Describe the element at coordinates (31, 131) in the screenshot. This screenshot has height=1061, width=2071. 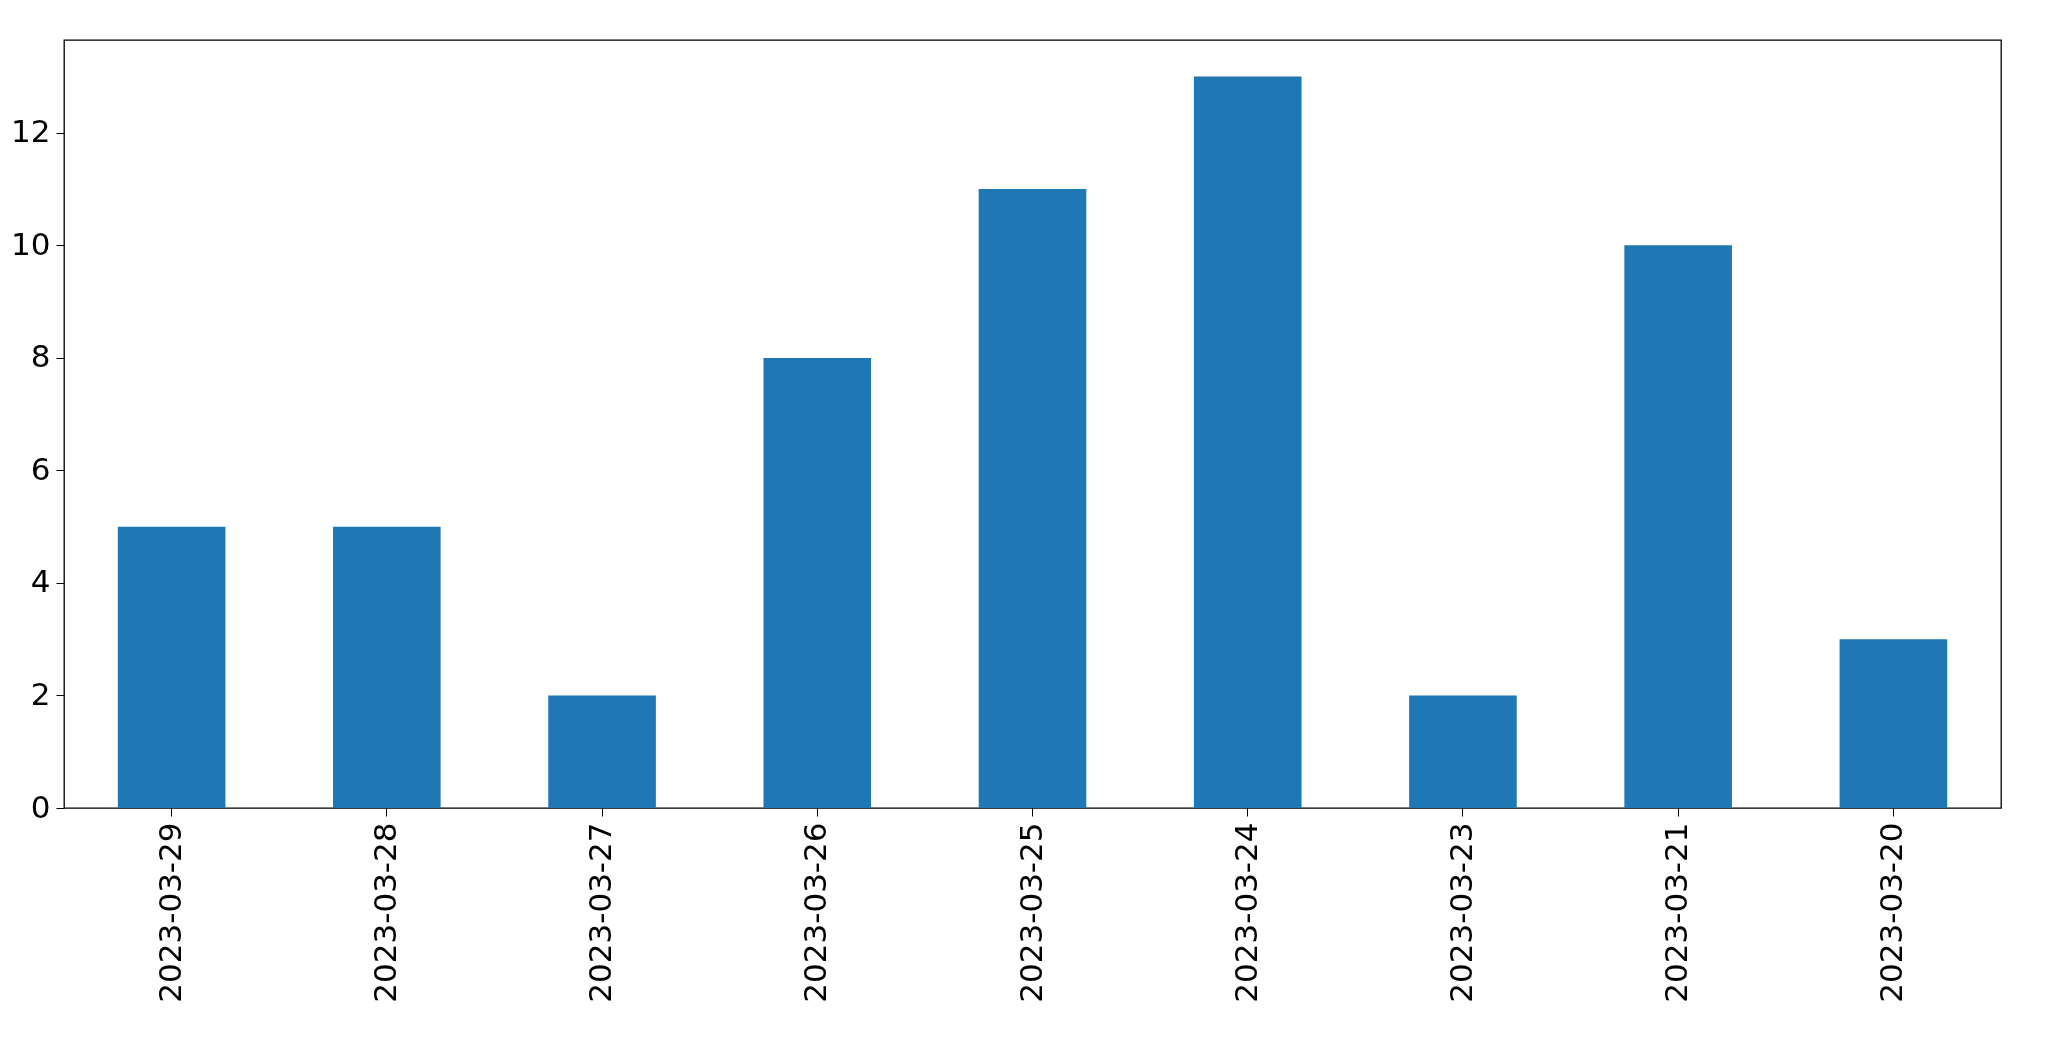
I see `y-tick-label: 12` at that location.